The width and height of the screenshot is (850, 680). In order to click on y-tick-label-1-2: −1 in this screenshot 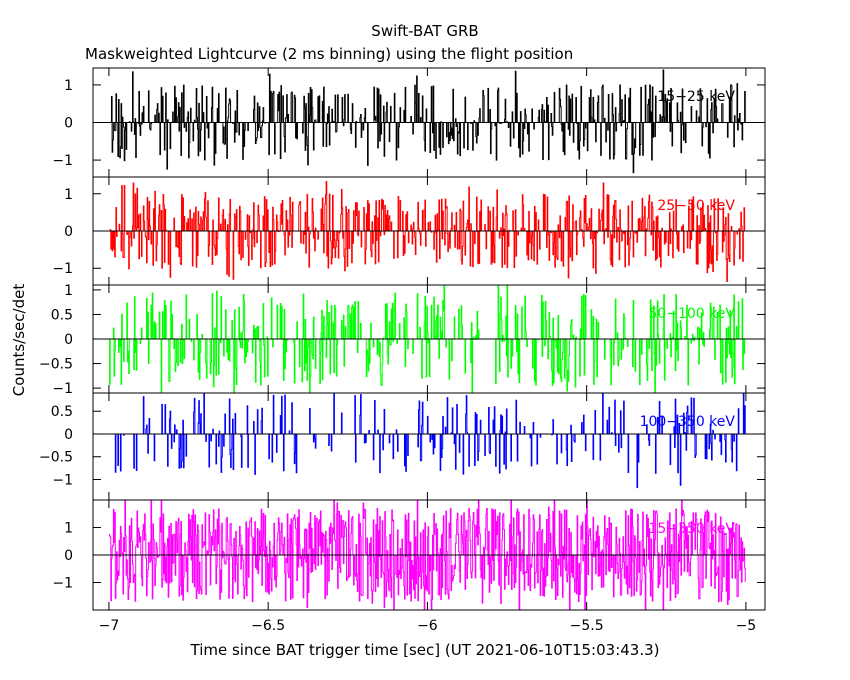, I will do `click(62, 161)`.